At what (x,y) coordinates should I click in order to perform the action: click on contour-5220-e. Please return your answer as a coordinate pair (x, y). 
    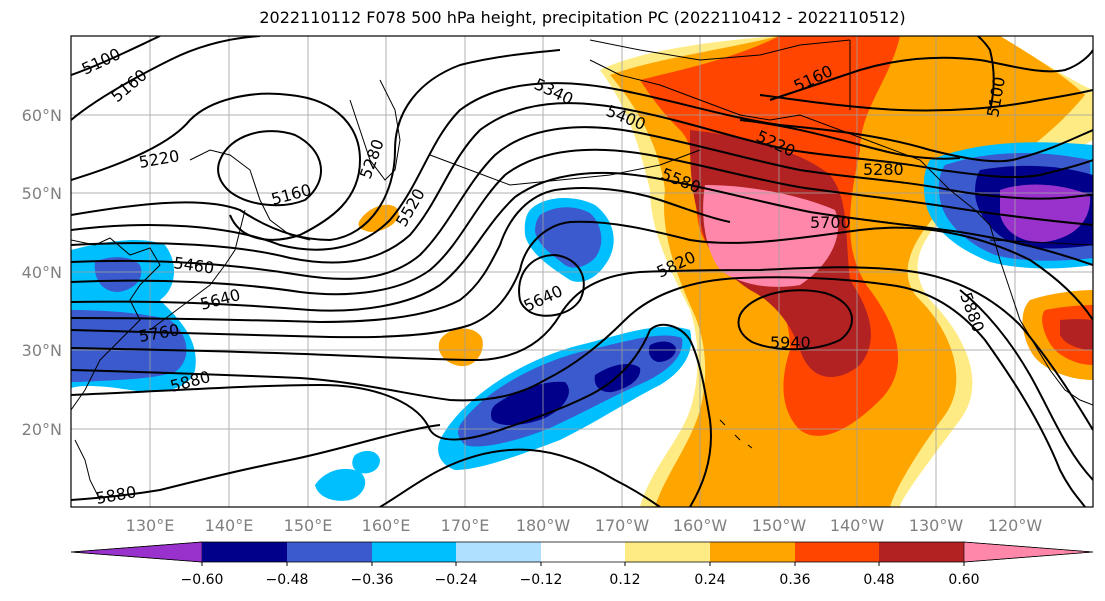
    Looking at the image, I should click on (850, 139).